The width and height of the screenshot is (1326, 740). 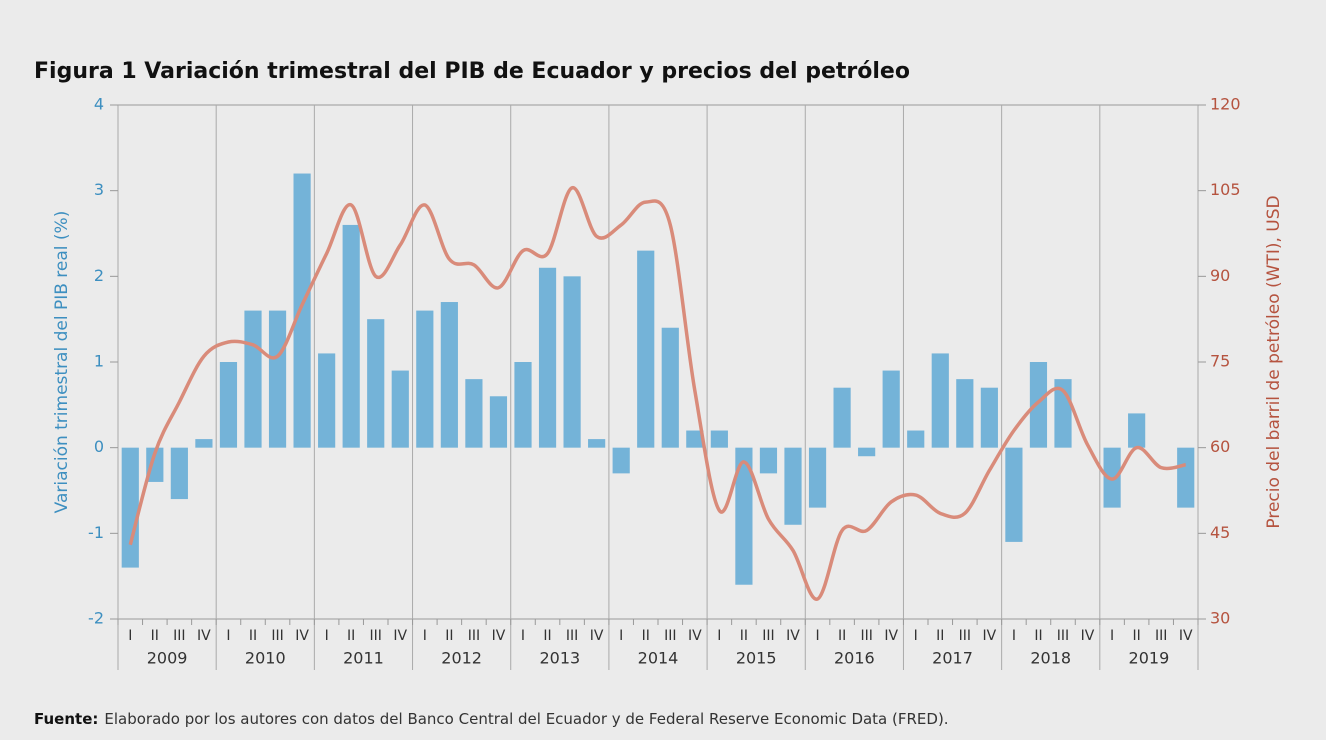 What do you see at coordinates (756, 658) in the screenshot?
I see `year-label: 2015` at bounding box center [756, 658].